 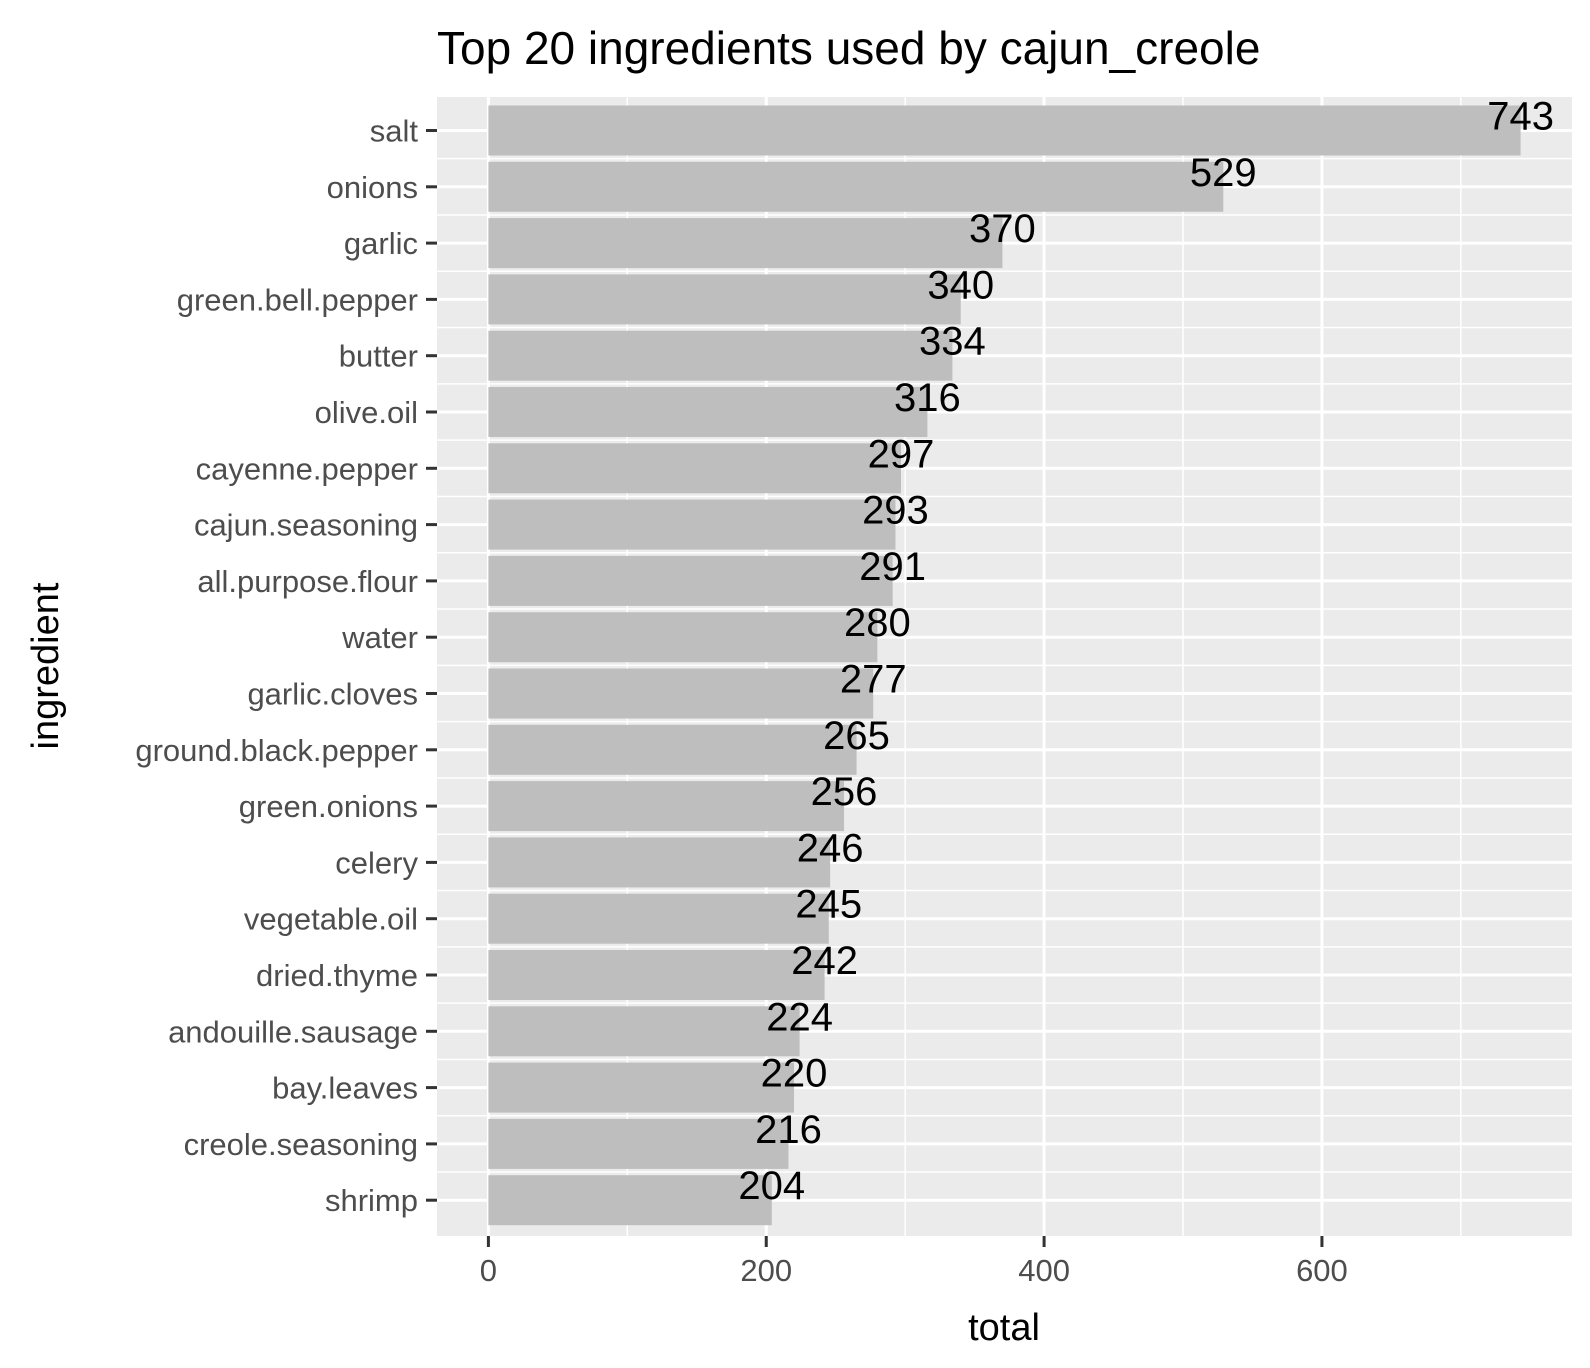 I want to click on bar-butter, so click(x=720, y=355).